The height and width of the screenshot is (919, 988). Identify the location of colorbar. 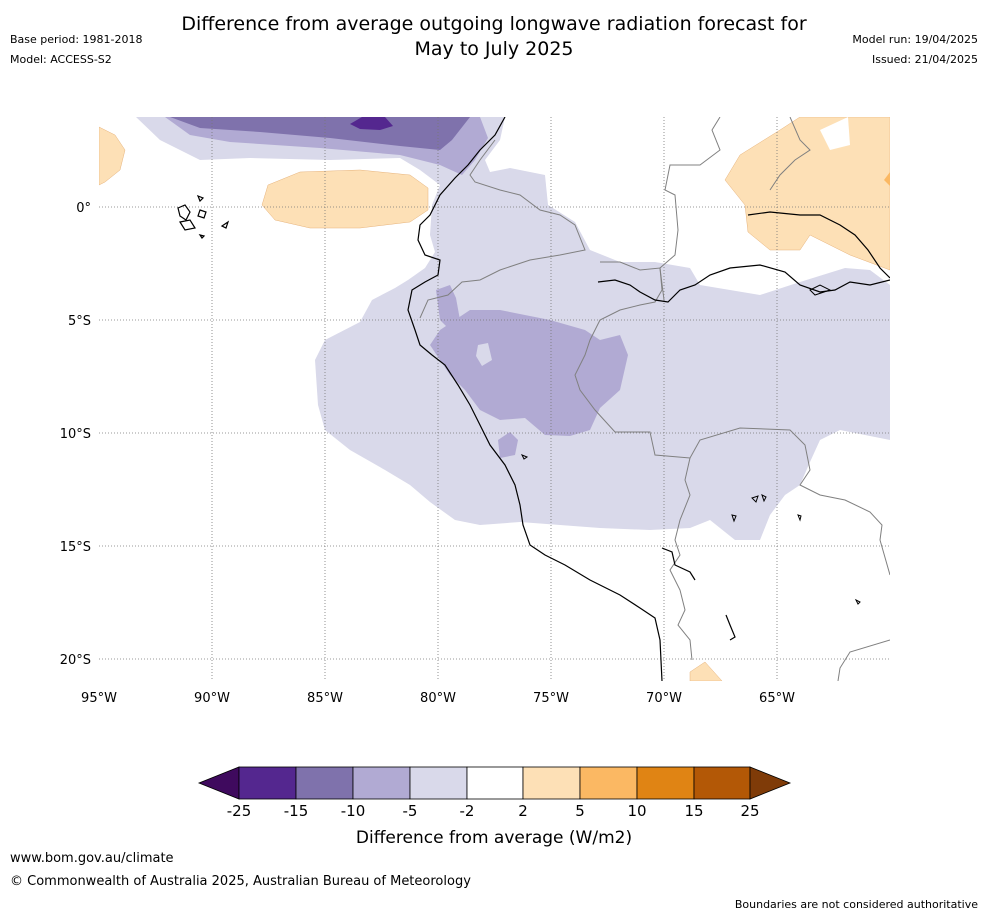
(494, 783).